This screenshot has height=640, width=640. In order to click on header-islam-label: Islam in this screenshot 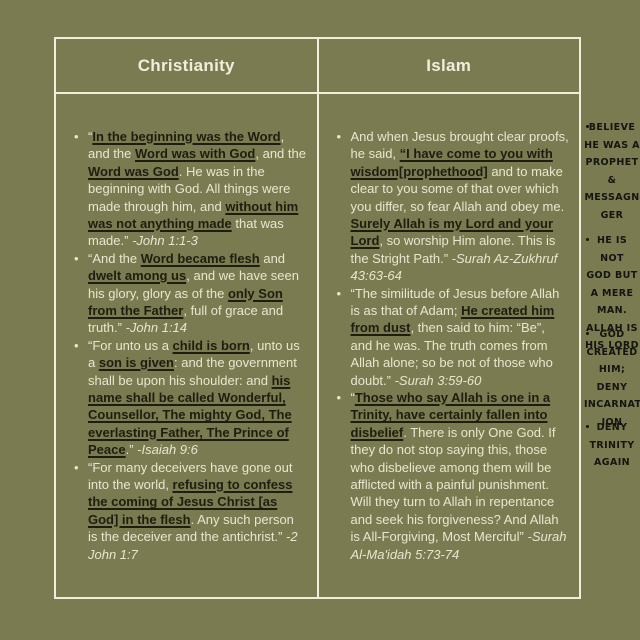, I will do `click(449, 65)`.